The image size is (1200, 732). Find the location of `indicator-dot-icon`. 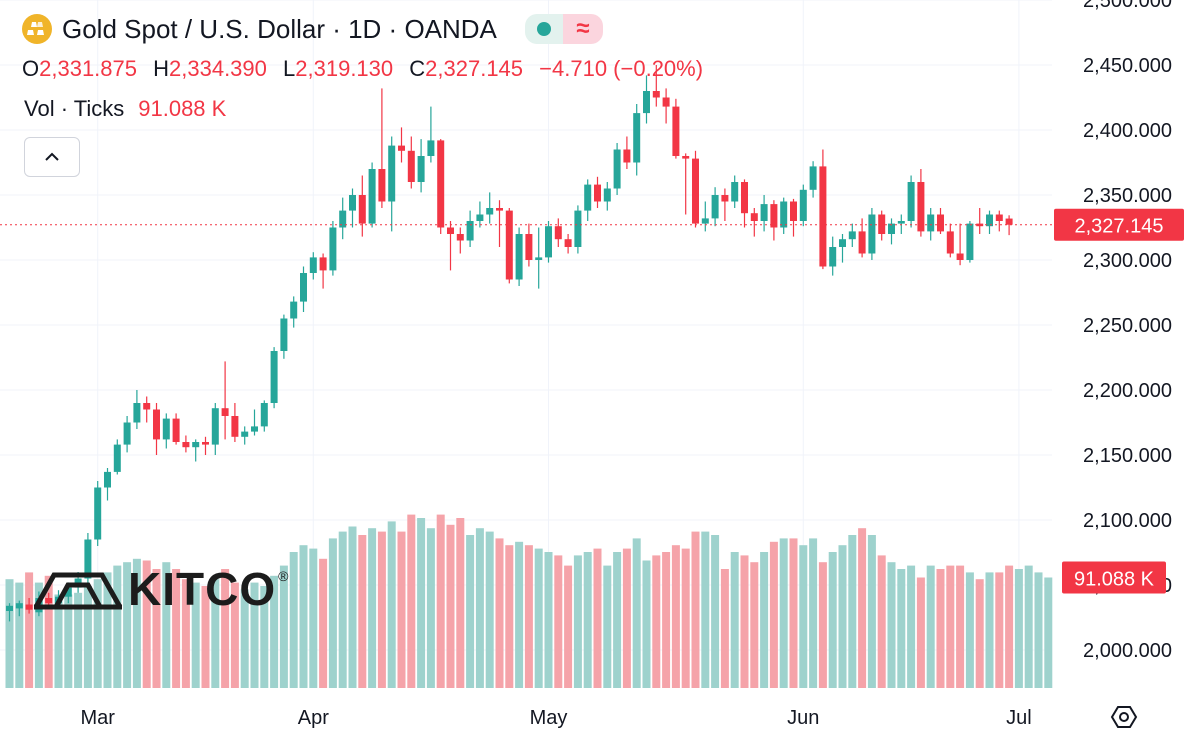

indicator-dot-icon is located at coordinates (543, 29).